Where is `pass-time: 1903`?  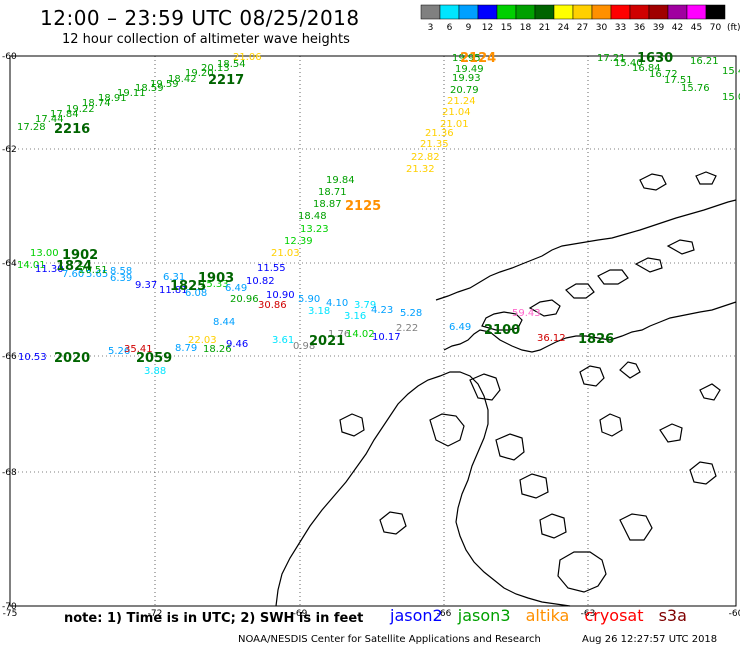 pass-time: 1903 is located at coordinates (216, 278).